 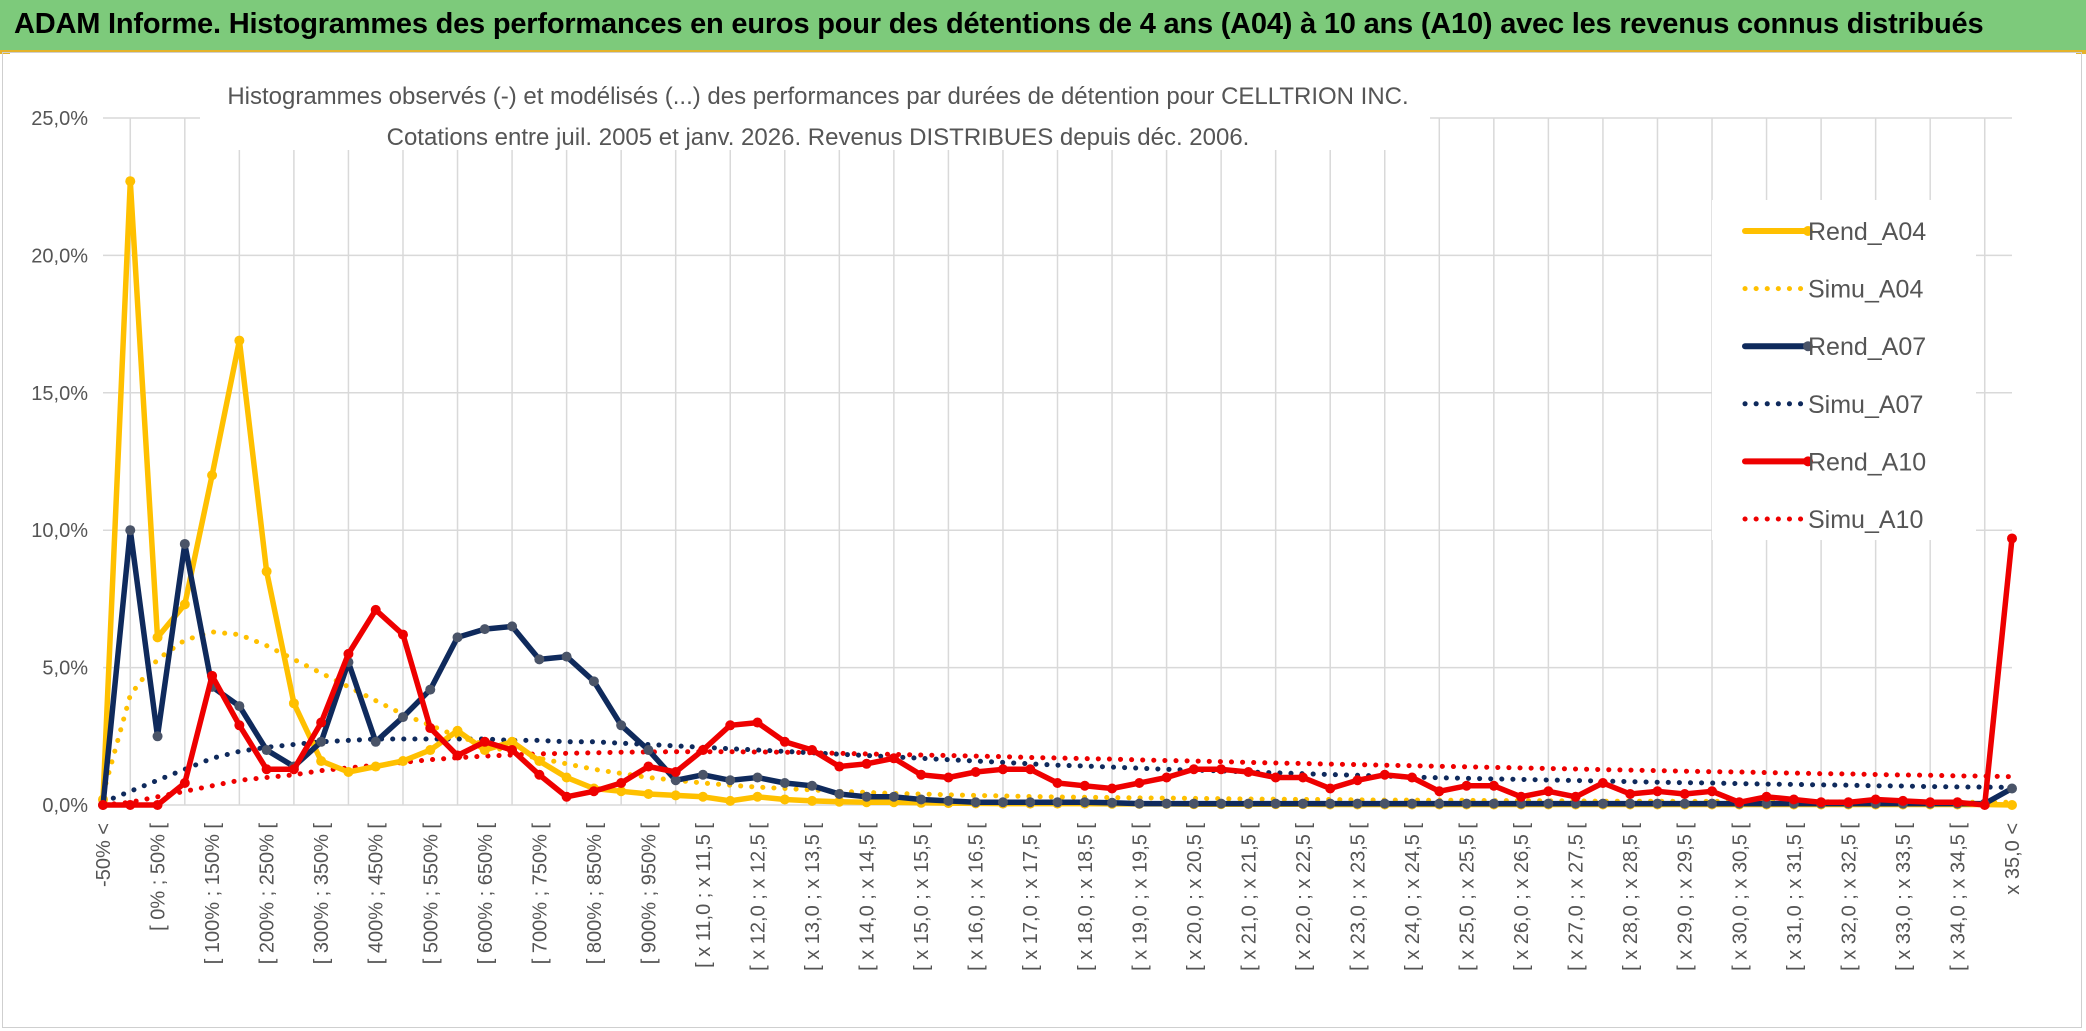 What do you see at coordinates (1865, 290) in the screenshot?
I see `legend-label: Simu_A04` at bounding box center [1865, 290].